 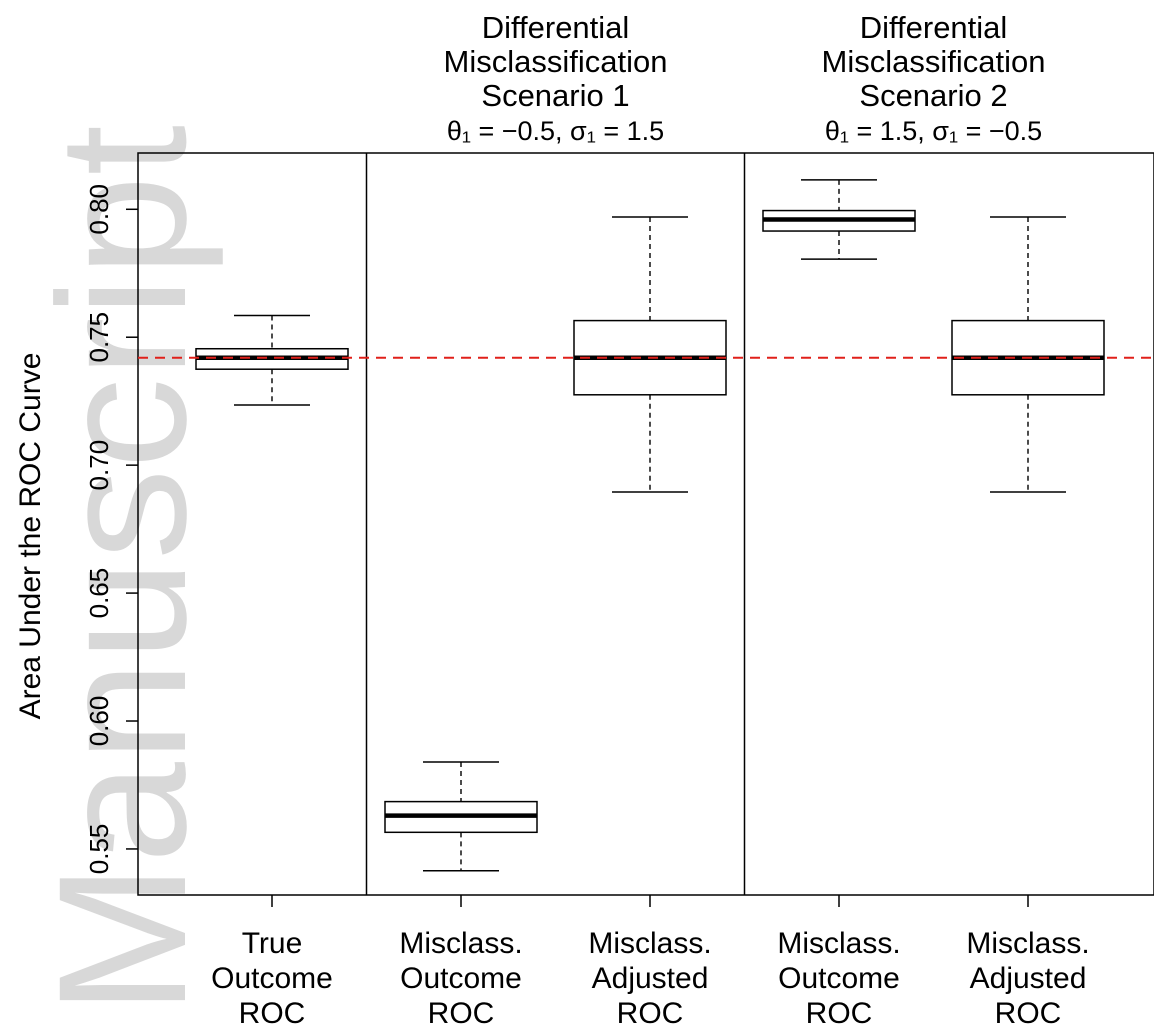 I want to click on panel-header-params: θ₁ = 1.5, σ₁ = −0.5, so click(x=933, y=131).